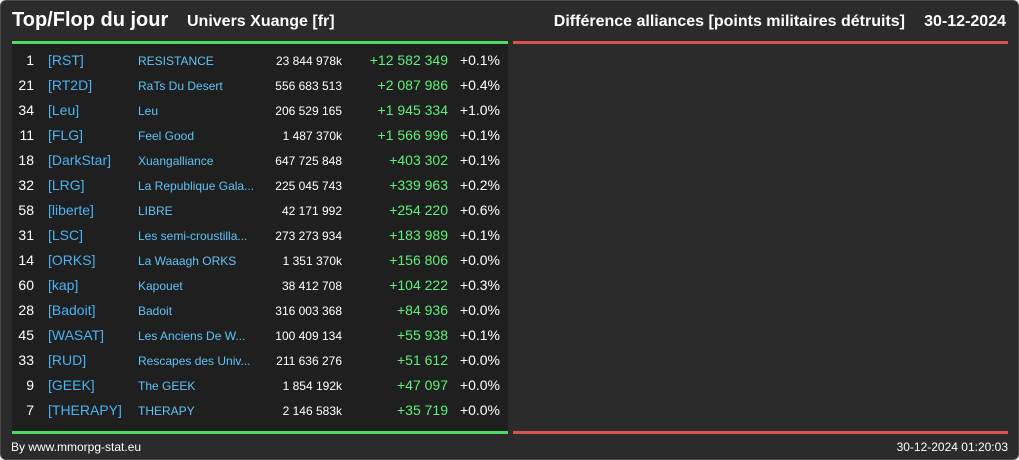 The width and height of the screenshot is (1019, 460). I want to click on alliance-tag-link: [ORKS], so click(72, 260).